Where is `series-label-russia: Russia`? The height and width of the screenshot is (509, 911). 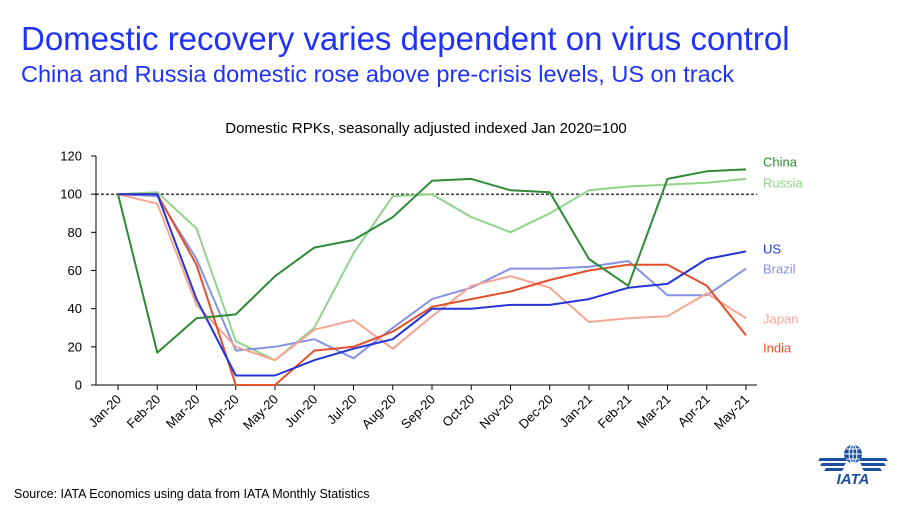 series-label-russia: Russia is located at coordinates (783, 183).